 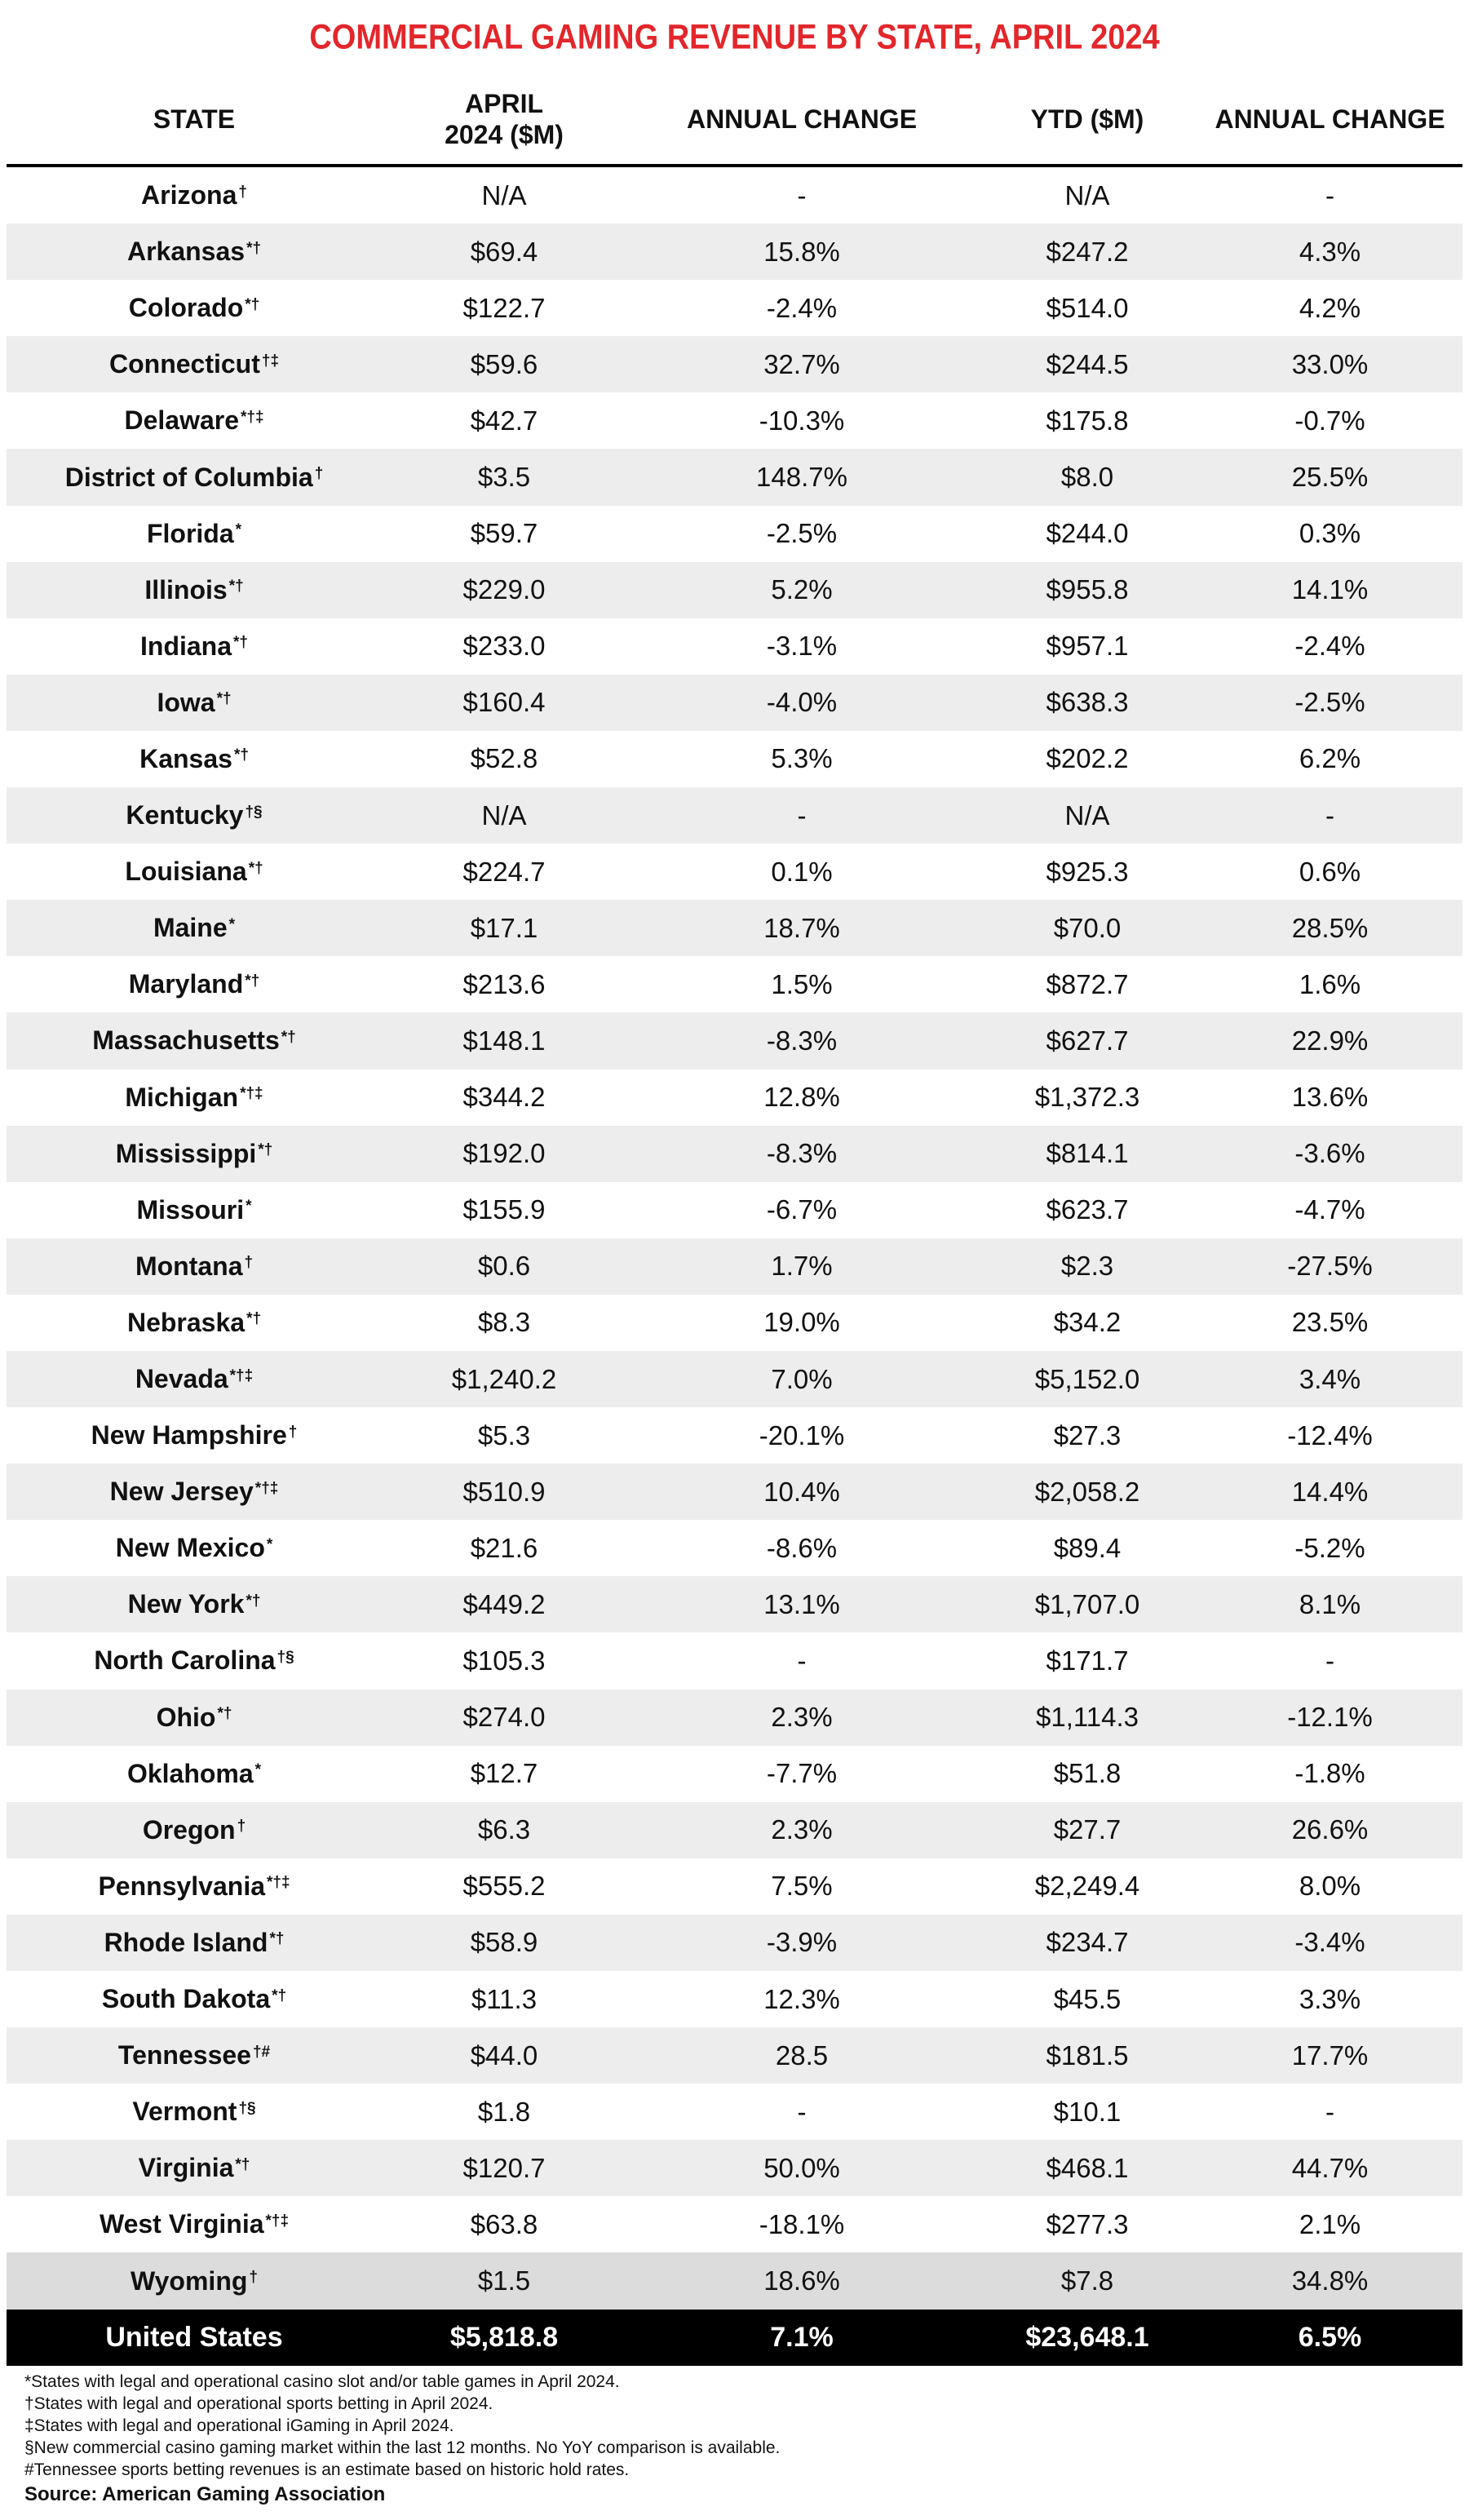 I want to click on april-change-cell: -6.7%, so click(x=802, y=1210).